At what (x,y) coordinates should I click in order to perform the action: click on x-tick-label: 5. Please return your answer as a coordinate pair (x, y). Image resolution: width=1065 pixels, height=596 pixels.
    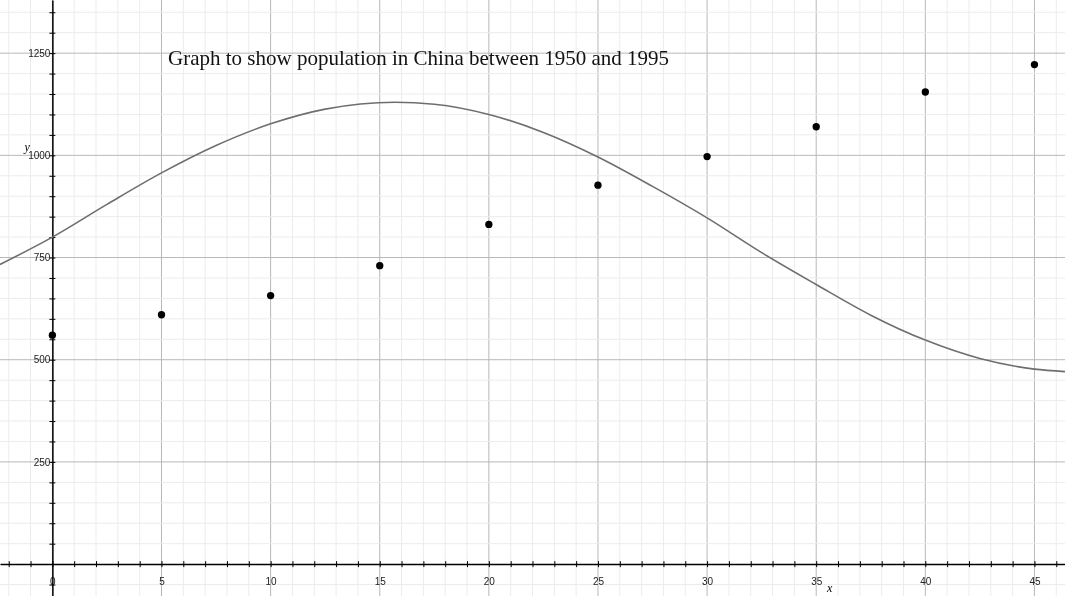
    Looking at the image, I should click on (162, 582).